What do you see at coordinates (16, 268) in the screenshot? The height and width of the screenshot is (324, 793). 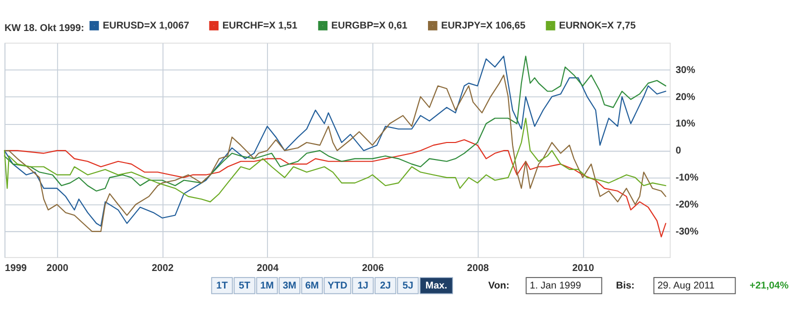 I see `x-tick-label: 1999` at bounding box center [16, 268].